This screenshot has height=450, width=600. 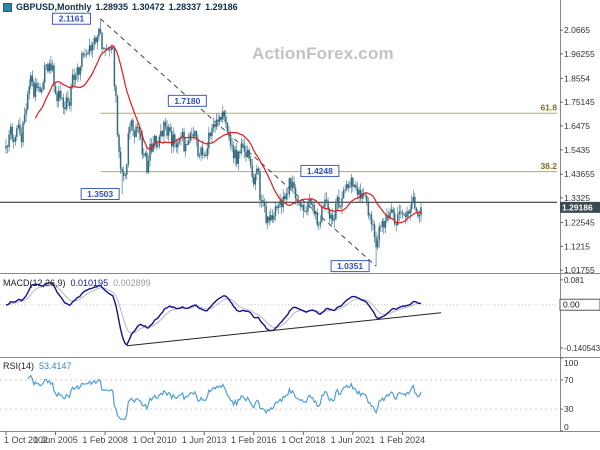 I want to click on svg-text: 1 Feb 2024, so click(x=403, y=440).